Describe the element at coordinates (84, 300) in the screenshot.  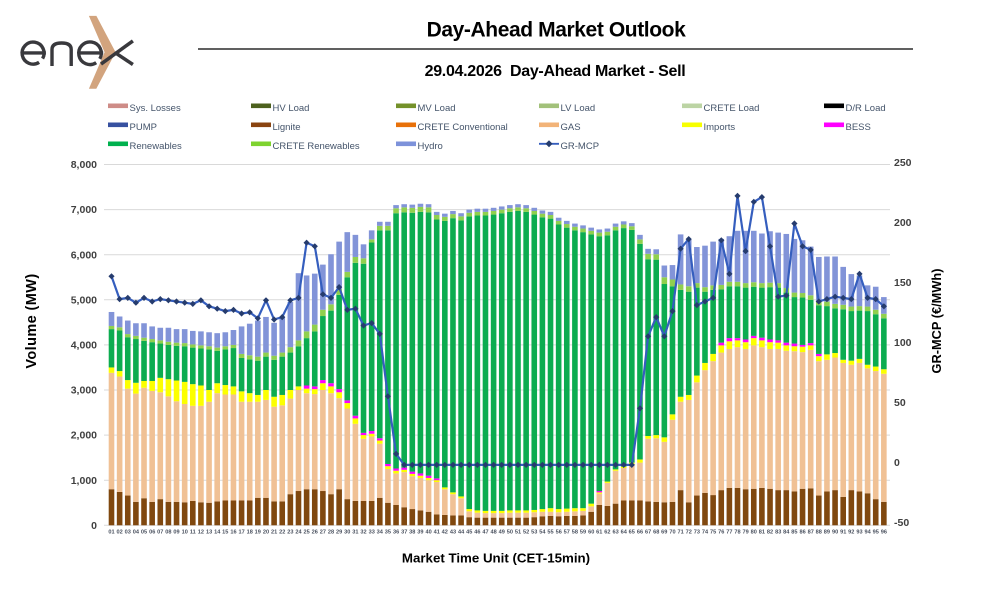
I see `svg-text: 5,000` at that location.